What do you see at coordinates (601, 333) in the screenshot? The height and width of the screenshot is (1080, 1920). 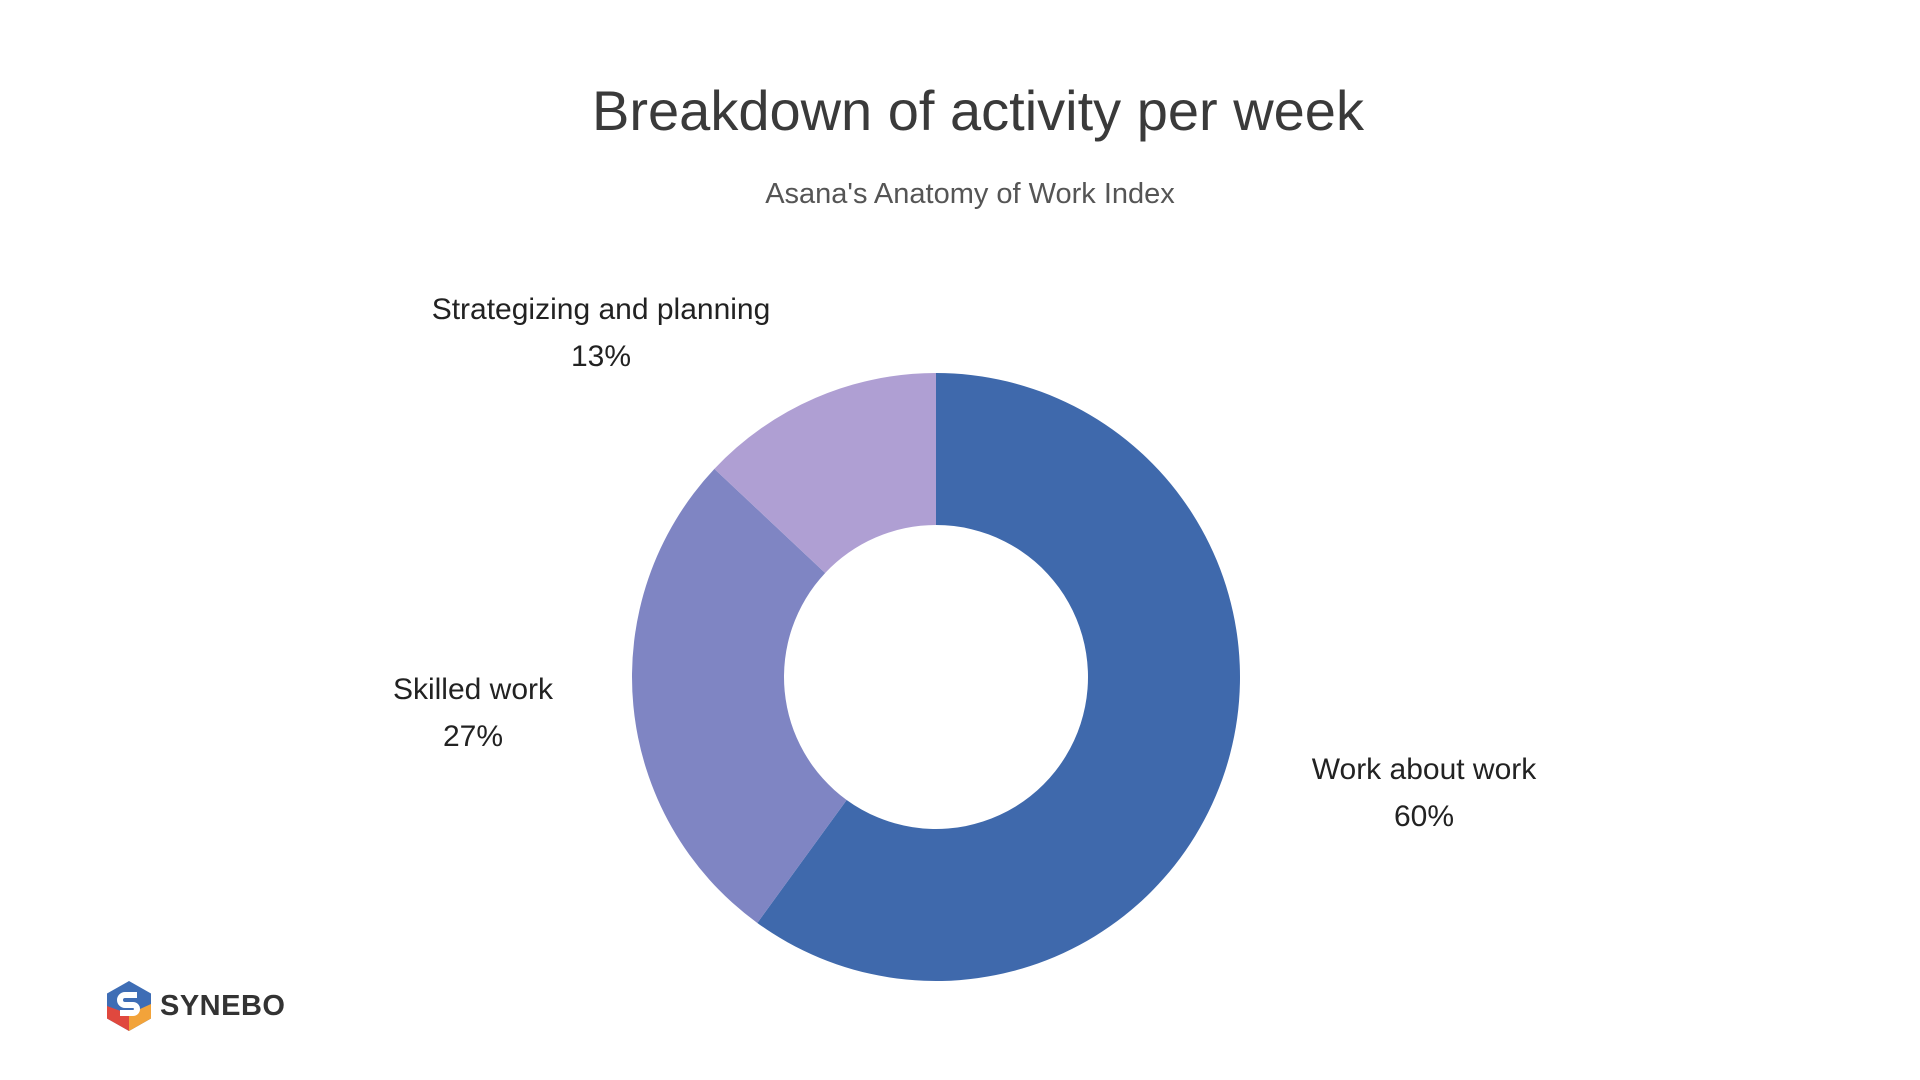 I see `slice-label-strategizing: Strategizing and planning 13%` at bounding box center [601, 333].